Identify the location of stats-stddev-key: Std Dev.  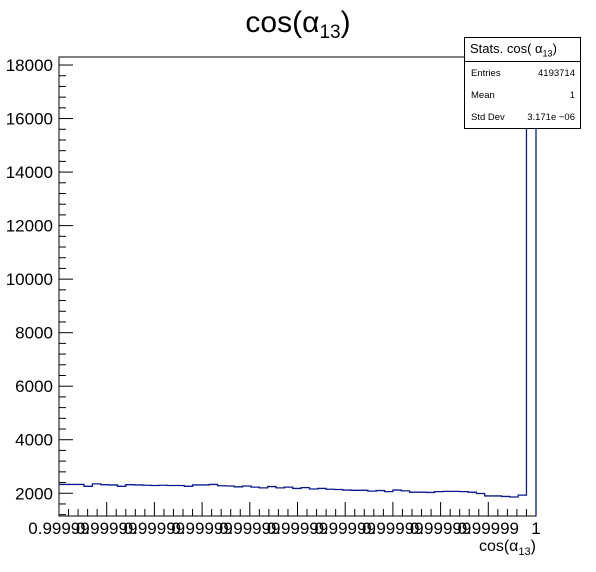
(488, 117).